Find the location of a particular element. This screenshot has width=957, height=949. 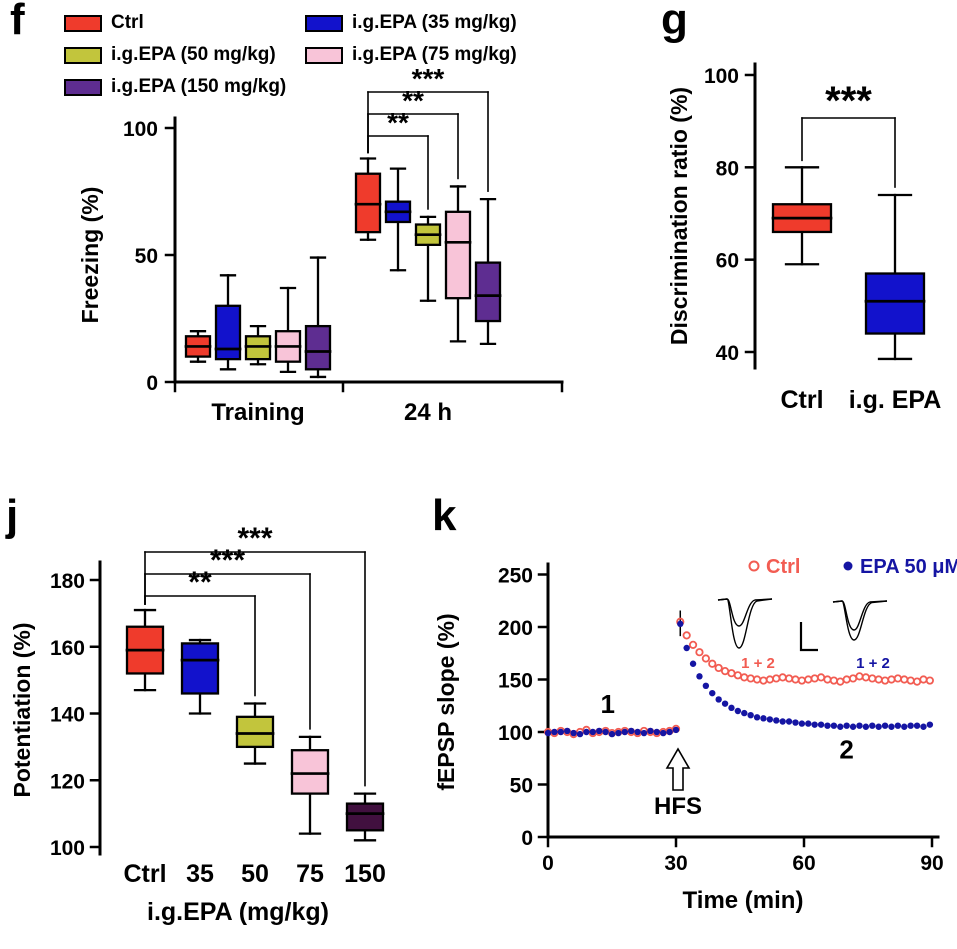

sig-stars: ** is located at coordinates (200, 582).